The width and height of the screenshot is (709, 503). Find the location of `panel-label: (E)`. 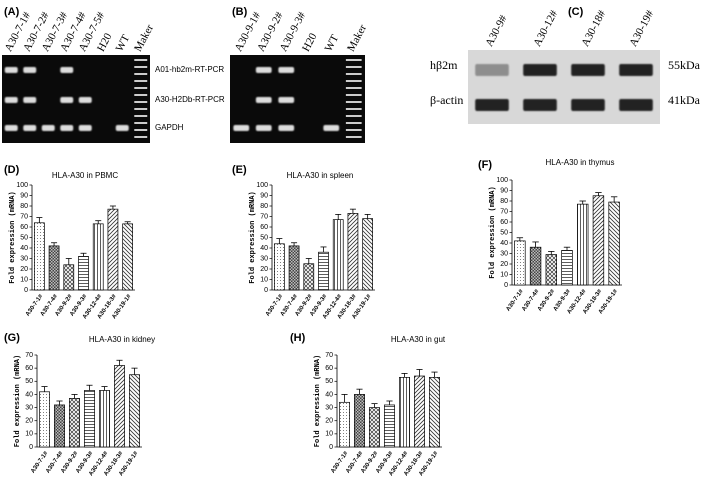

panel-label: (E) is located at coordinates (239, 170).